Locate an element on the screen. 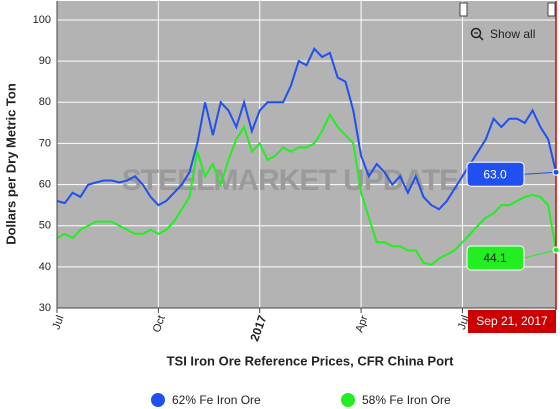 This screenshot has height=409, width=560. x-tick-label: 2017 is located at coordinates (258, 328).